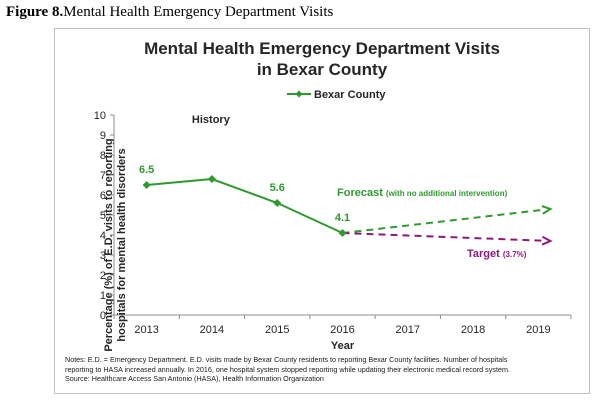  I want to click on target-line, so click(443, 237).